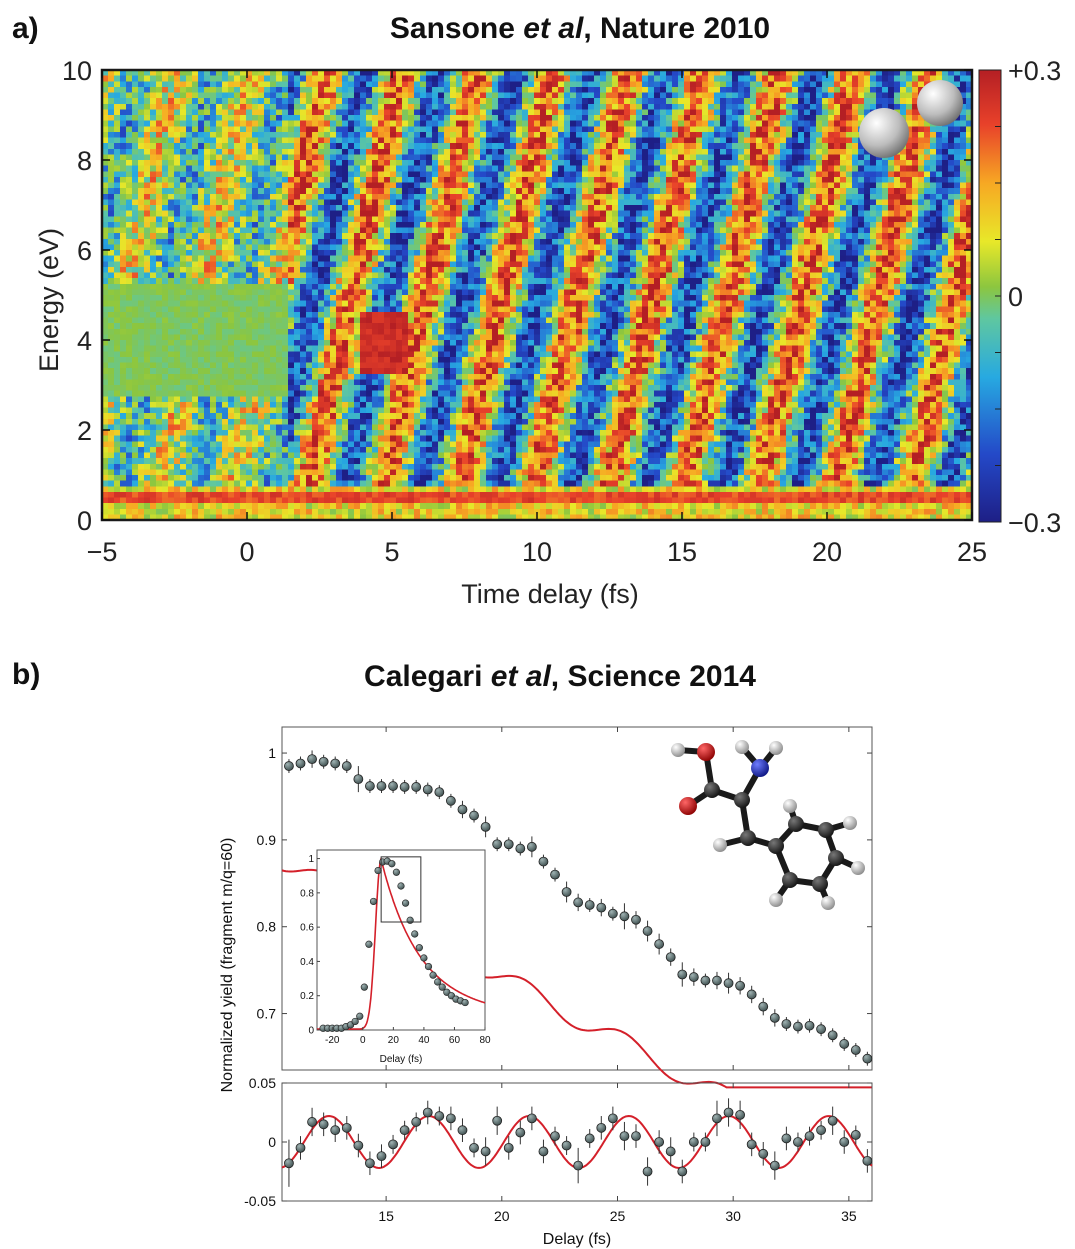  What do you see at coordinates (307, 928) in the screenshot?
I see `inset-y-tick-label: 0.6` at bounding box center [307, 928].